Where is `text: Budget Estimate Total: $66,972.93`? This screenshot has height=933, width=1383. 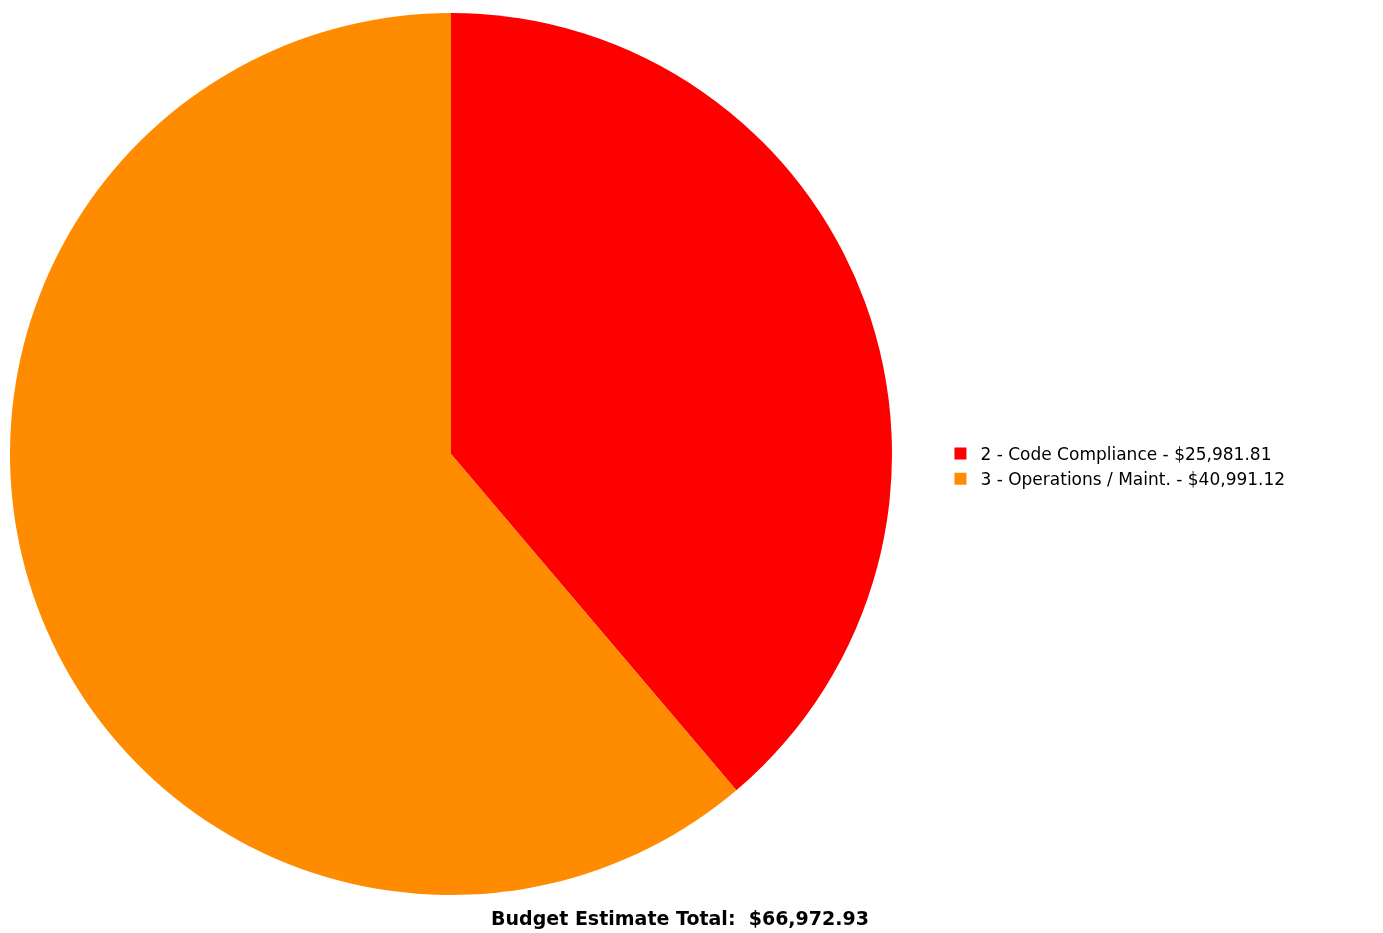
text: Budget Estimate Total: $66,972.93 is located at coordinates (680, 917).